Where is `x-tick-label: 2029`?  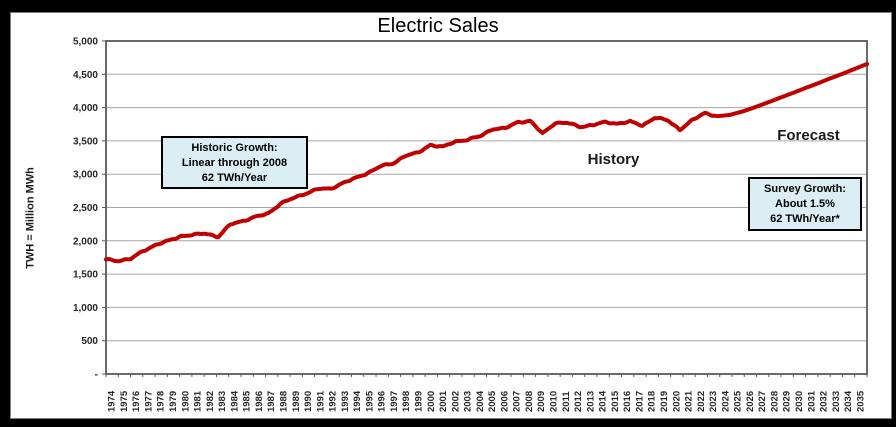 x-tick-label: 2029 is located at coordinates (787, 401).